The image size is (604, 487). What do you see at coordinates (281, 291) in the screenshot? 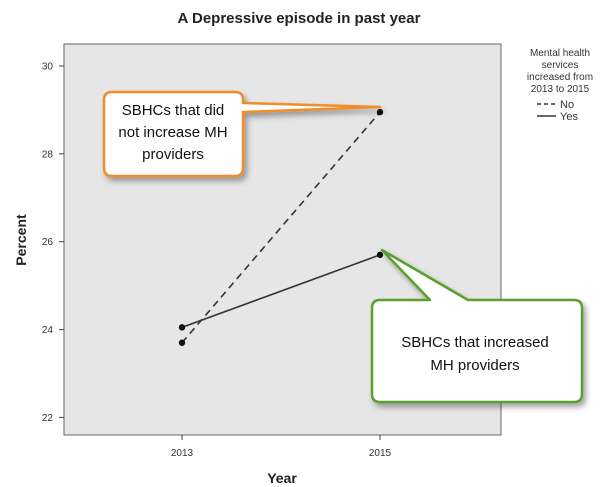
I see `series-yes-line` at bounding box center [281, 291].